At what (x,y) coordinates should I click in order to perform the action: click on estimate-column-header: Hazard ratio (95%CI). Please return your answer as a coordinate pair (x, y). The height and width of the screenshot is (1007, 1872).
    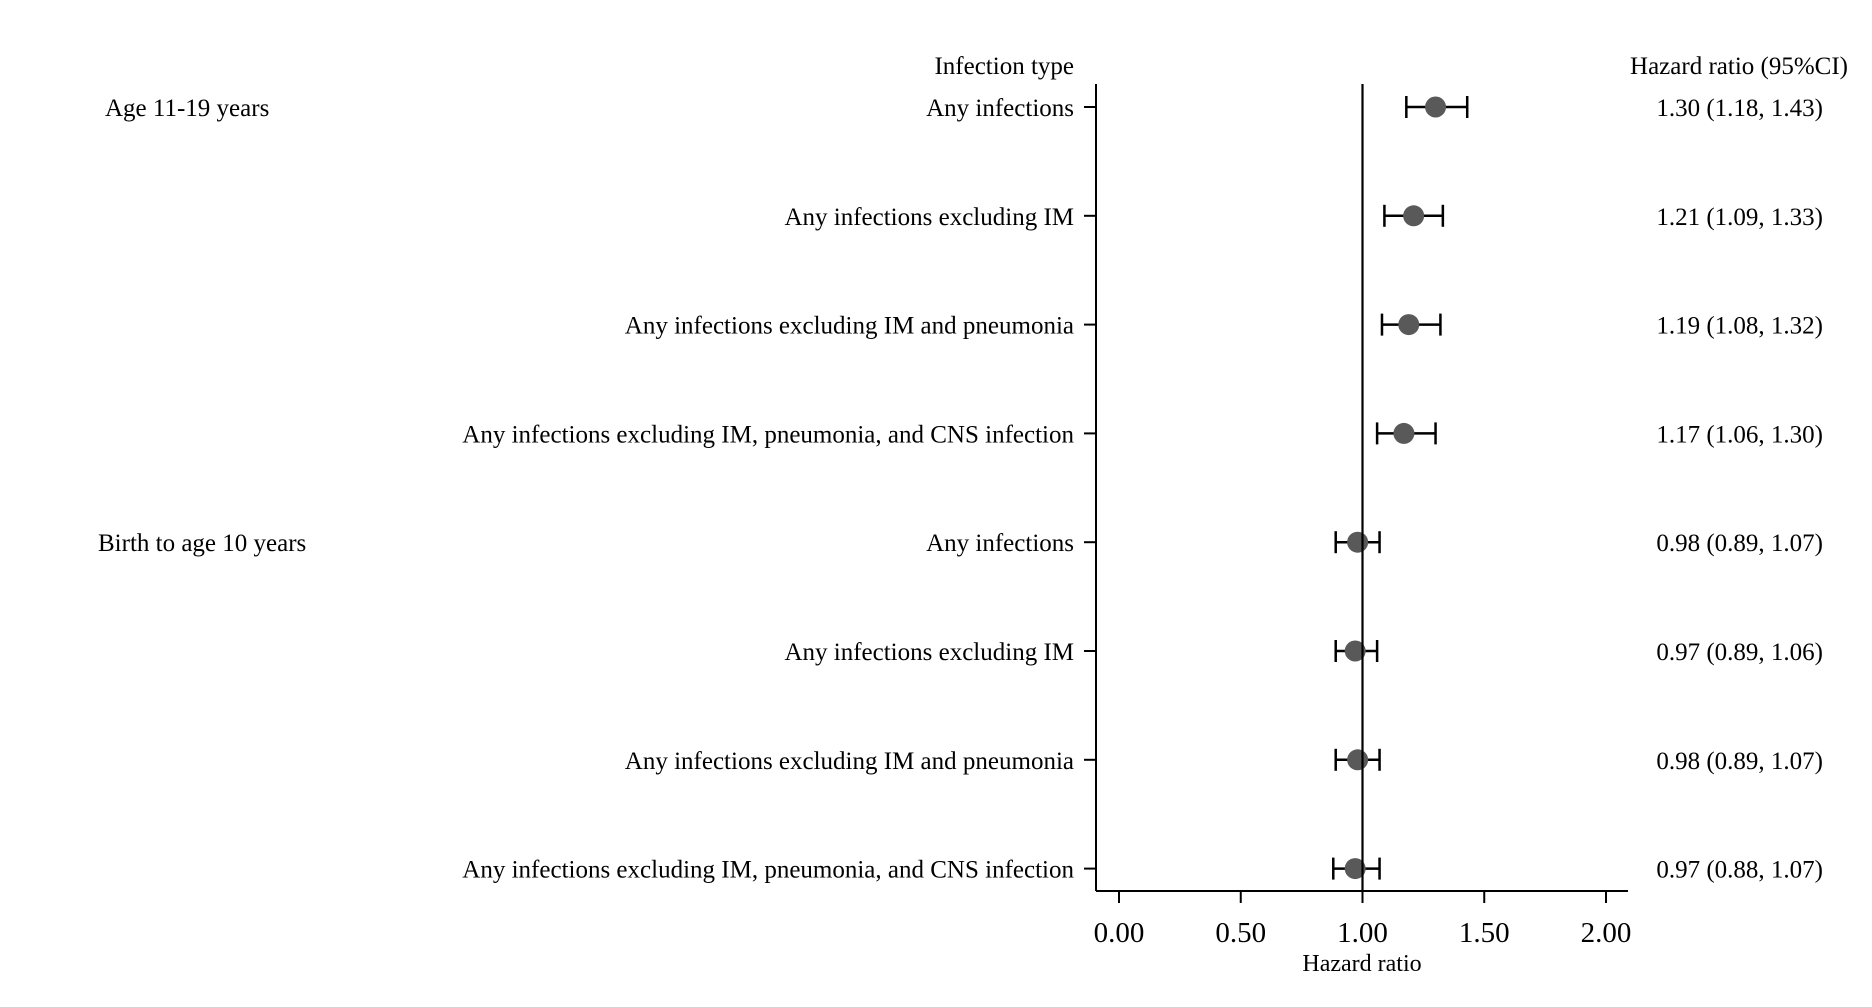
    Looking at the image, I should click on (1739, 66).